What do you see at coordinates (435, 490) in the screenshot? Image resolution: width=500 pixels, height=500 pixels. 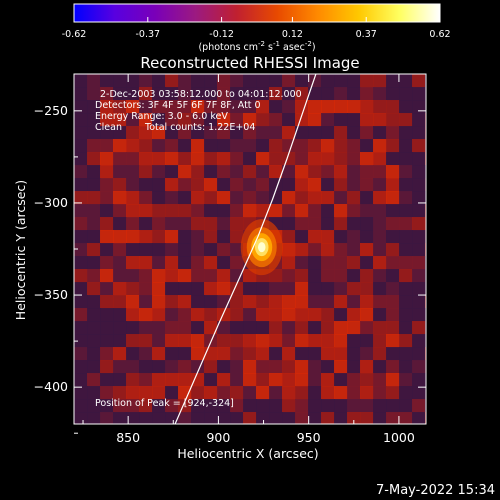 I see `footer-date: 7-May-2022 15:34` at bounding box center [435, 490].